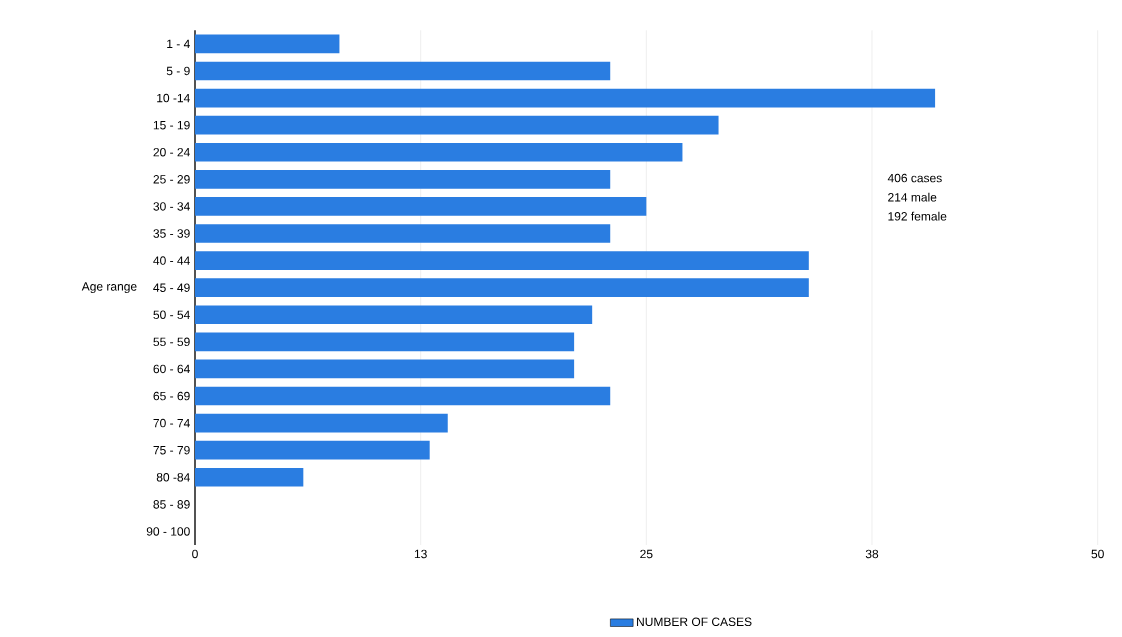 This screenshot has width=1122, height=637. Describe the element at coordinates (912, 197) in the screenshot. I see `annotation: 214 male` at that location.